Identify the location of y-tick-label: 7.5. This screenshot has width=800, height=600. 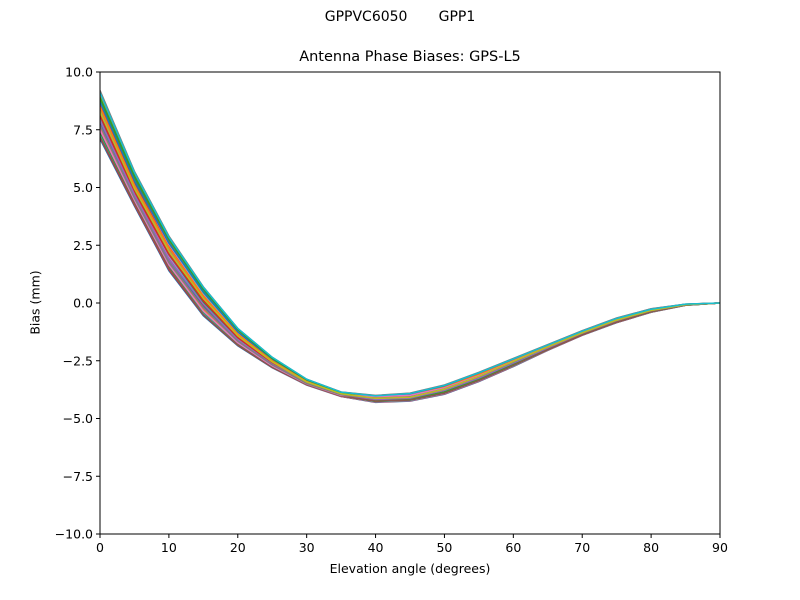
(83, 129).